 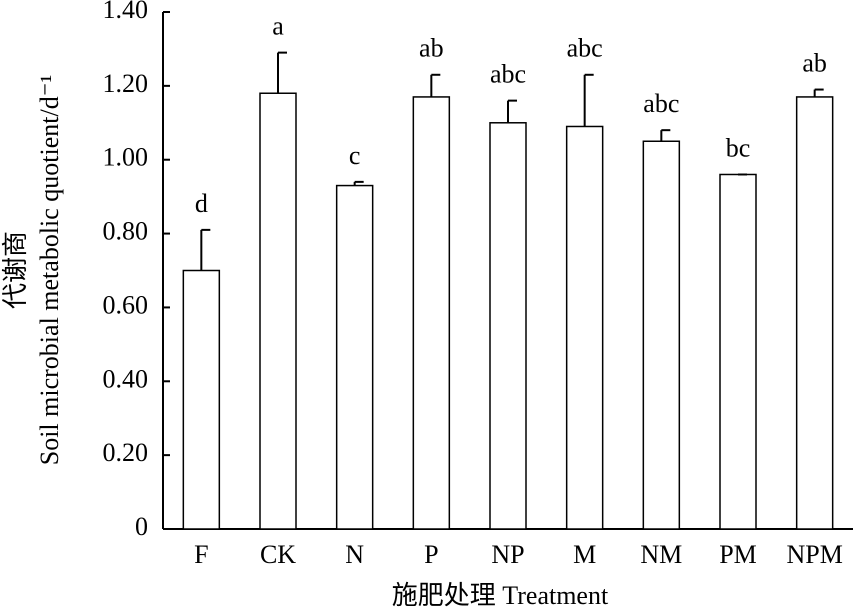 I want to click on y-tick-label: 0.80, so click(x=126, y=231).